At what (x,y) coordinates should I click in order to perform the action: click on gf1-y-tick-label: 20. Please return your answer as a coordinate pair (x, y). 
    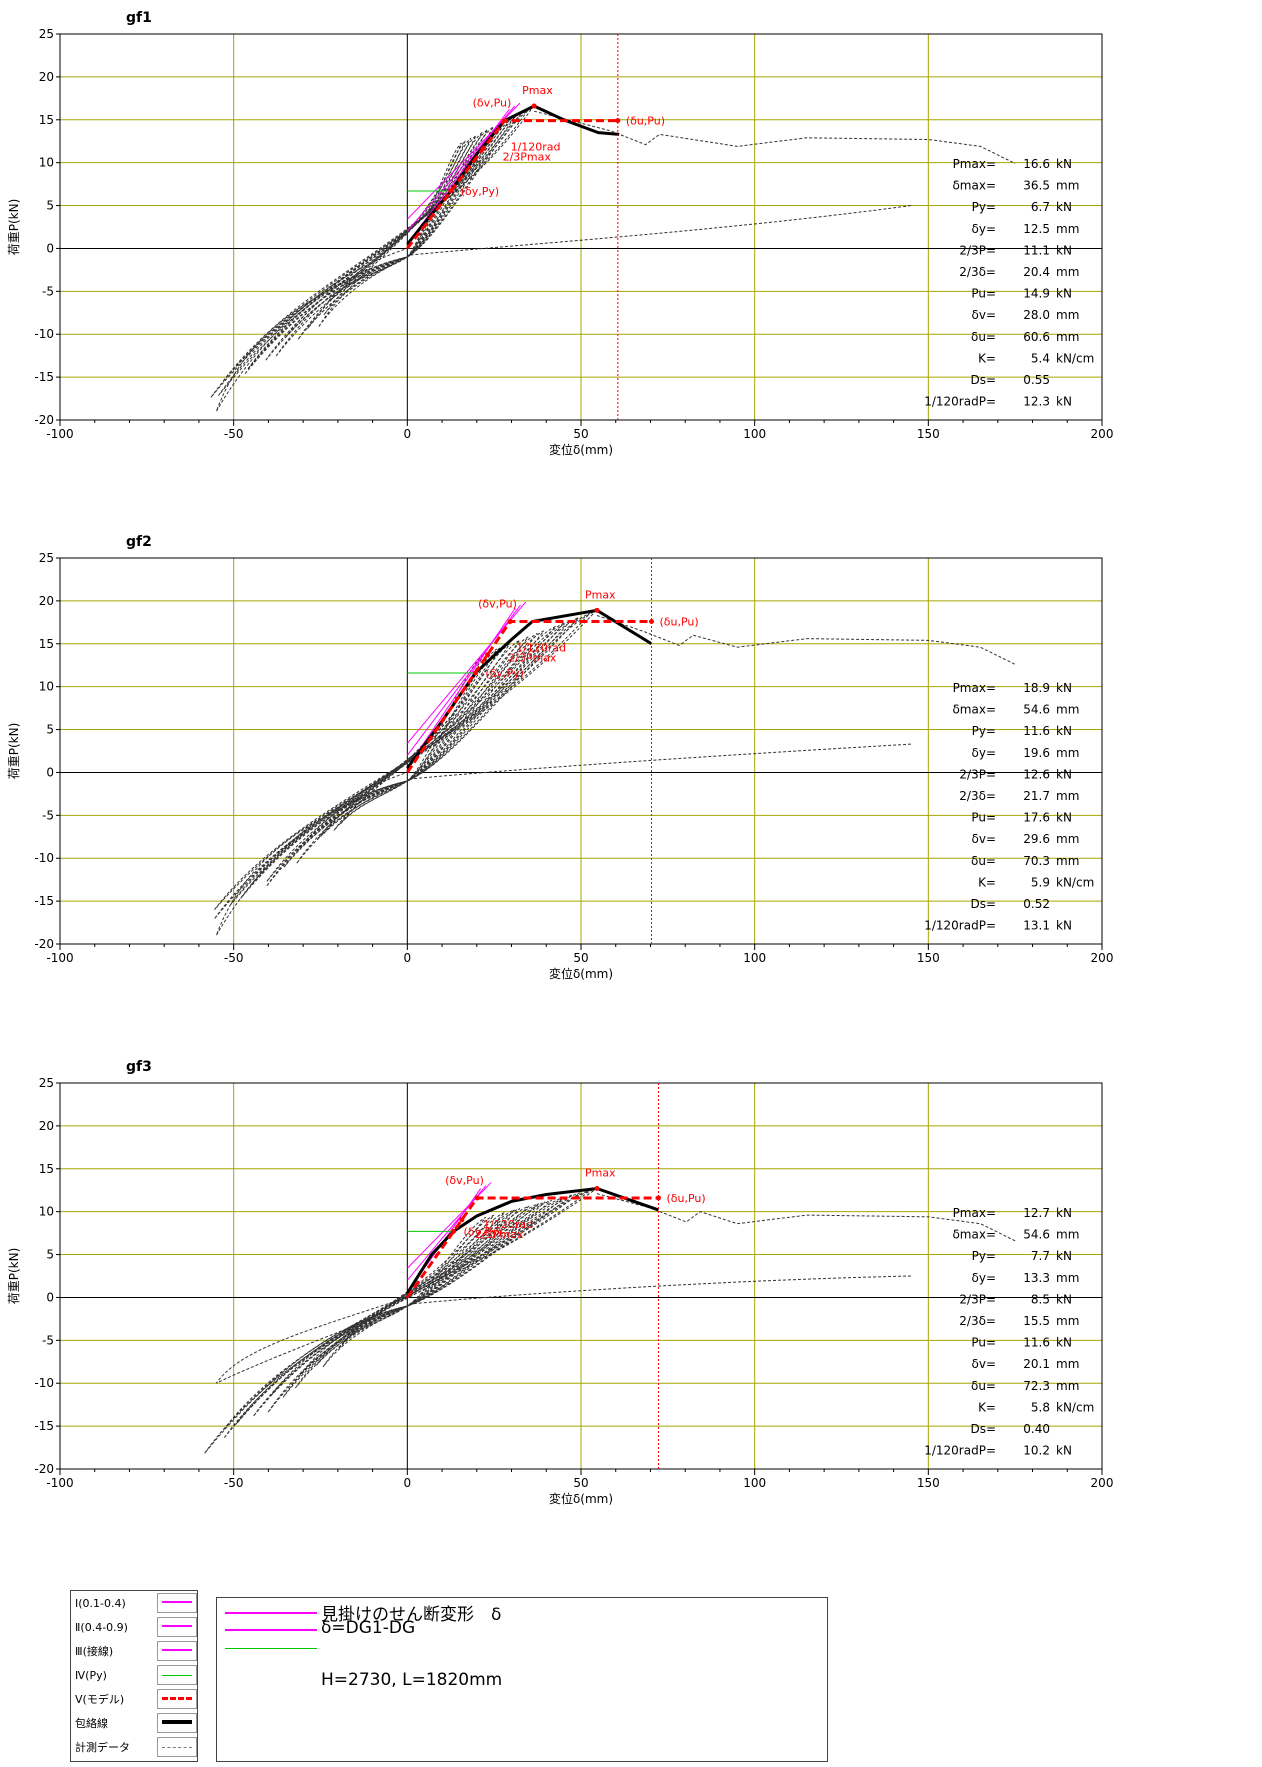
    Looking at the image, I should click on (46, 77).